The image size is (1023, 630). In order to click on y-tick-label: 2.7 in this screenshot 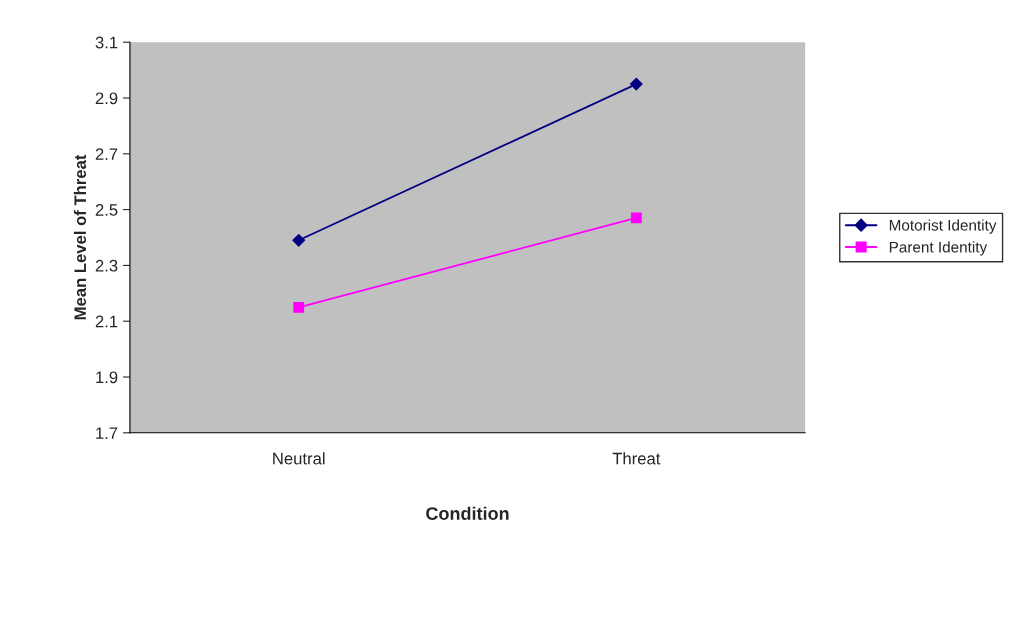, I will do `click(106, 154)`.